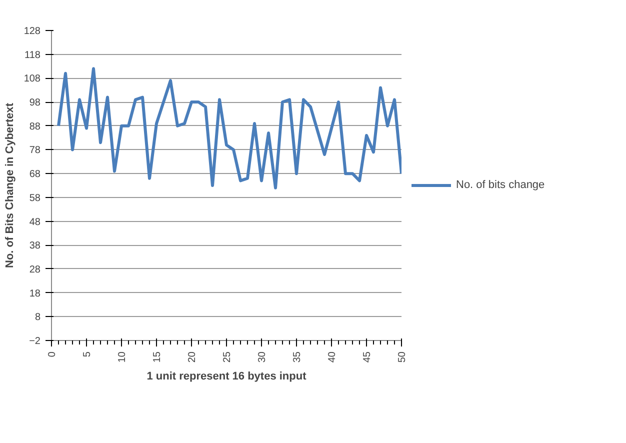  Describe the element at coordinates (500, 185) in the screenshot. I see `legend-label: No. of bits change` at that location.